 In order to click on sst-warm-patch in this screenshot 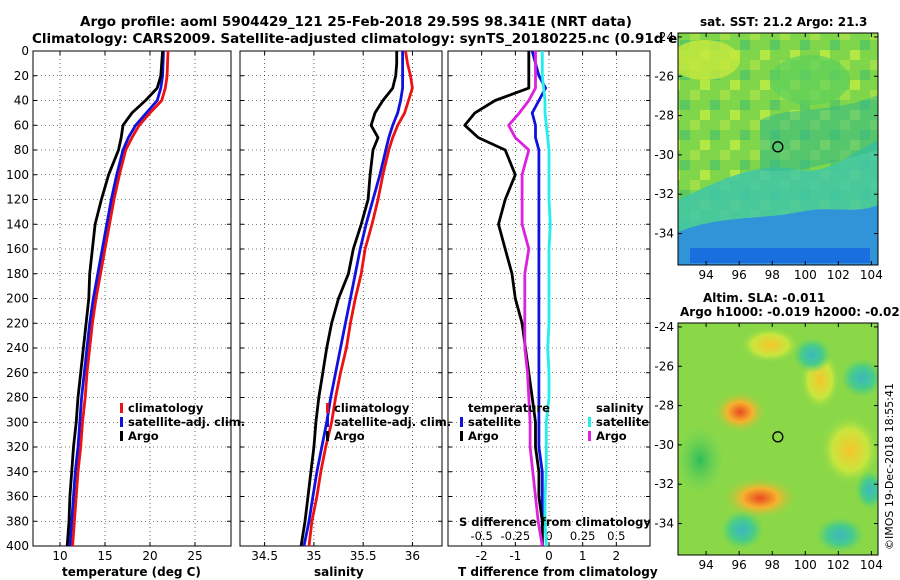, I will do `click(709, 60)`.